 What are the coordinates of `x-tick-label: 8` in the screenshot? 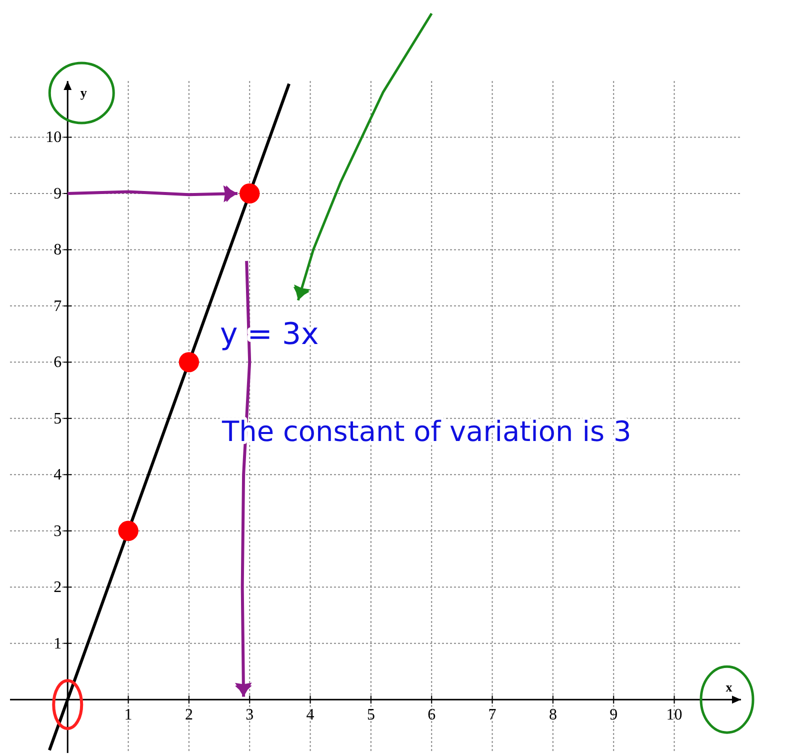 It's located at (552, 715).